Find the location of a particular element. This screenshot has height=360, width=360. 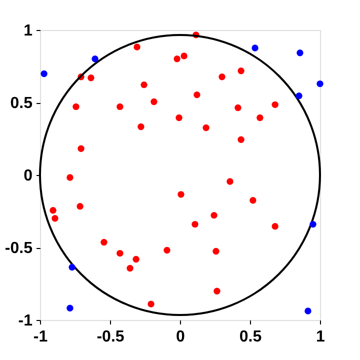

y-tick-label: -1 is located at coordinates (25, 321).